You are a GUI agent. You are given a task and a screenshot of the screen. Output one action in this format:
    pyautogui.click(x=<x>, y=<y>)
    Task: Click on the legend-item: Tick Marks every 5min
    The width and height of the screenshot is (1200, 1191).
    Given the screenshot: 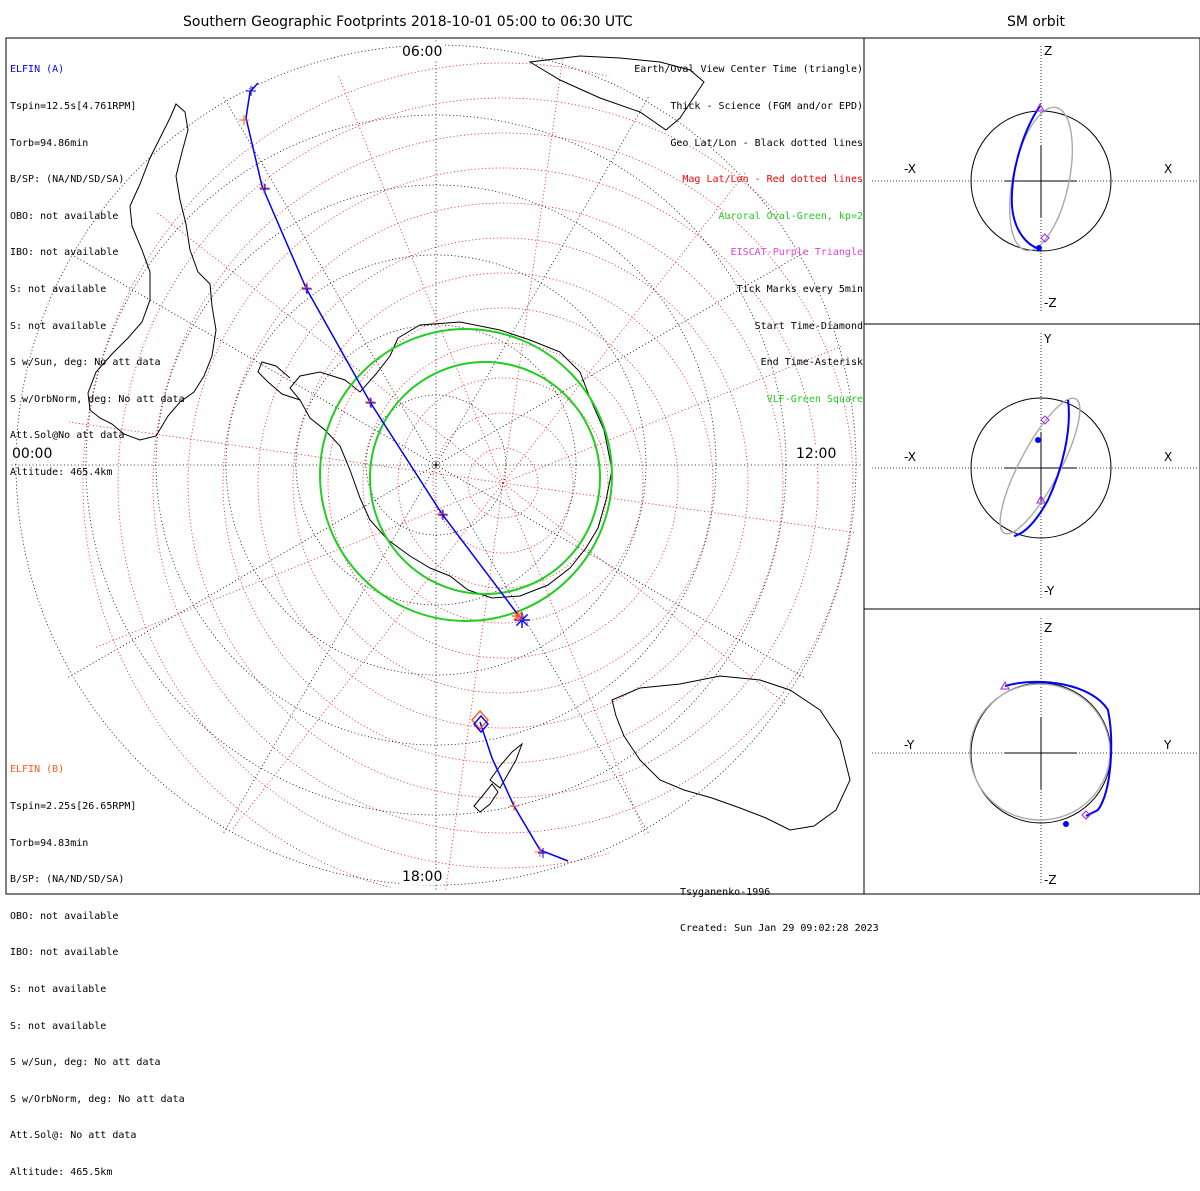 What is the action you would take?
    pyautogui.click(x=799, y=289)
    